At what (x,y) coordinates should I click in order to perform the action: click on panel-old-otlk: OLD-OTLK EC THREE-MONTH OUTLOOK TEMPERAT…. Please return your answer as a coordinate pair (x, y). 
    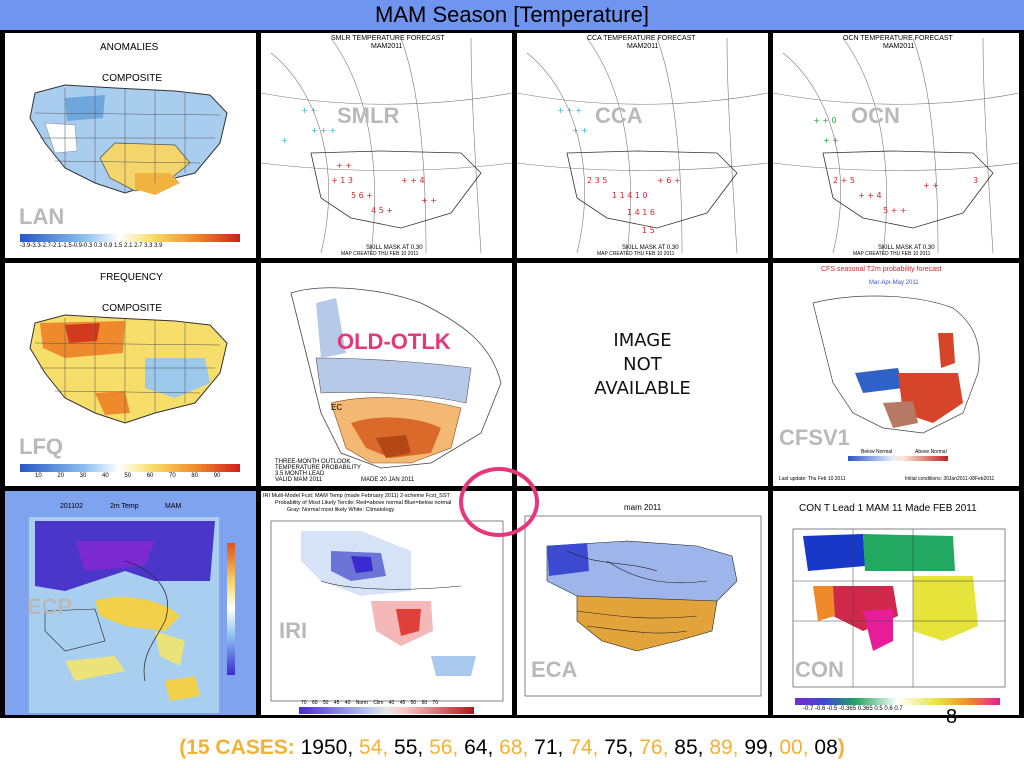
    Looking at the image, I should click on (386, 374).